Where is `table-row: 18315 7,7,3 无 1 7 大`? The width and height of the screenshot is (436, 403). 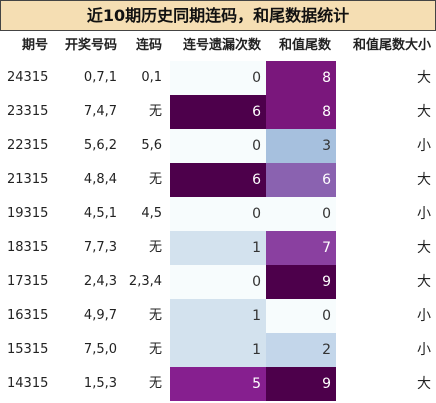
table-row: 18315 7,7,3 无 1 7 大 is located at coordinates (218, 248).